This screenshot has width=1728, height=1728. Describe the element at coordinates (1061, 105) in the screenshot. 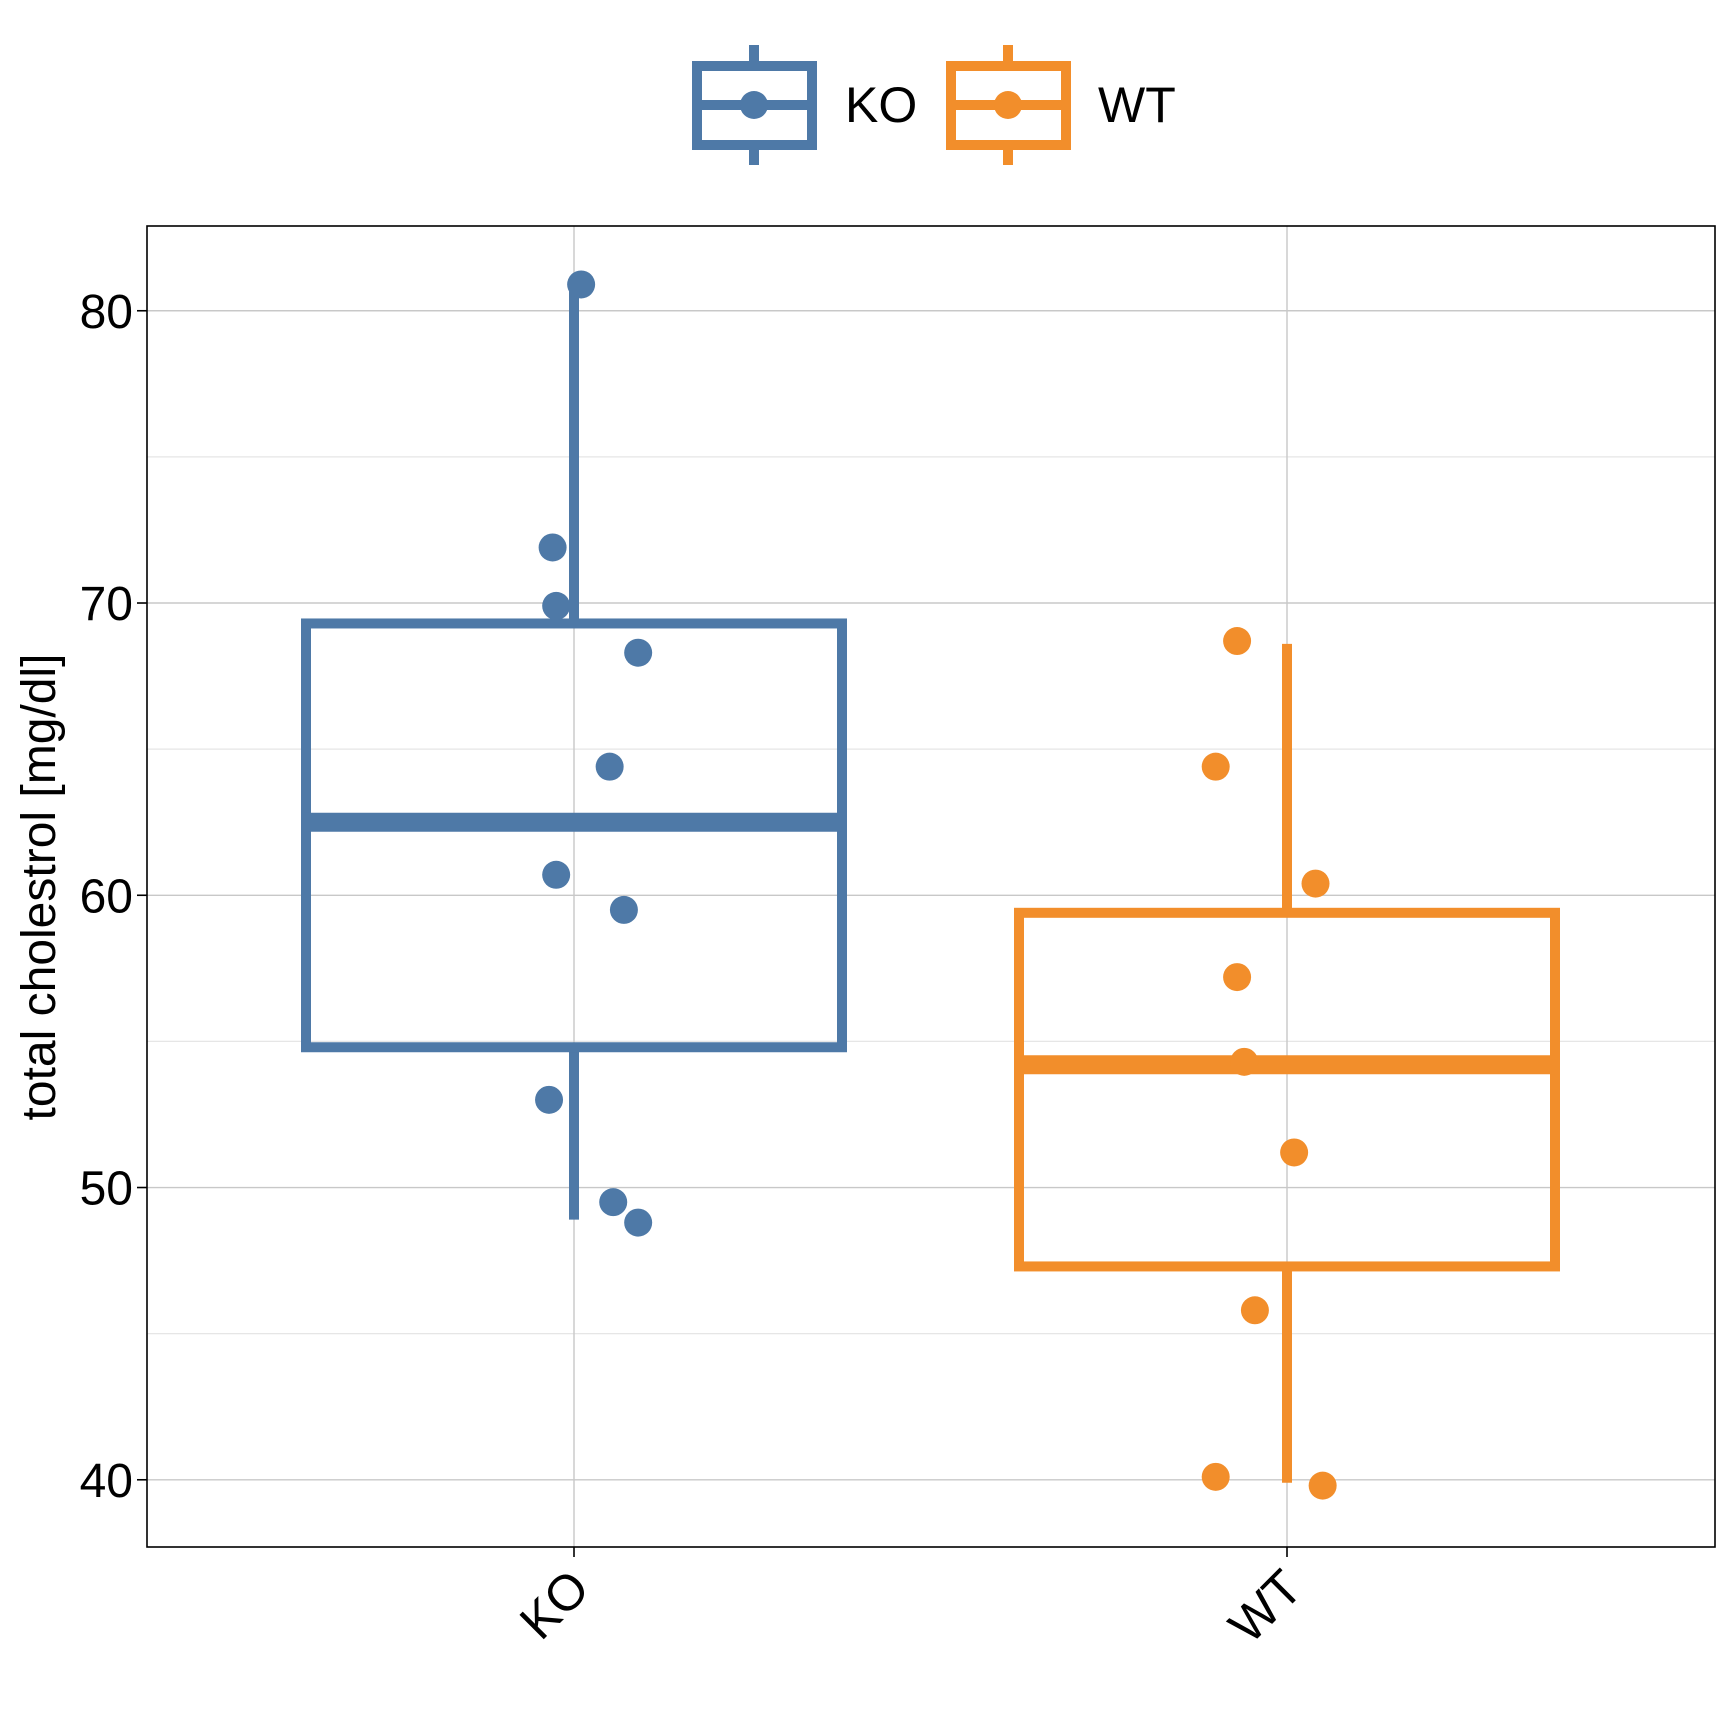

I see `legend-item-wt: WT` at that location.